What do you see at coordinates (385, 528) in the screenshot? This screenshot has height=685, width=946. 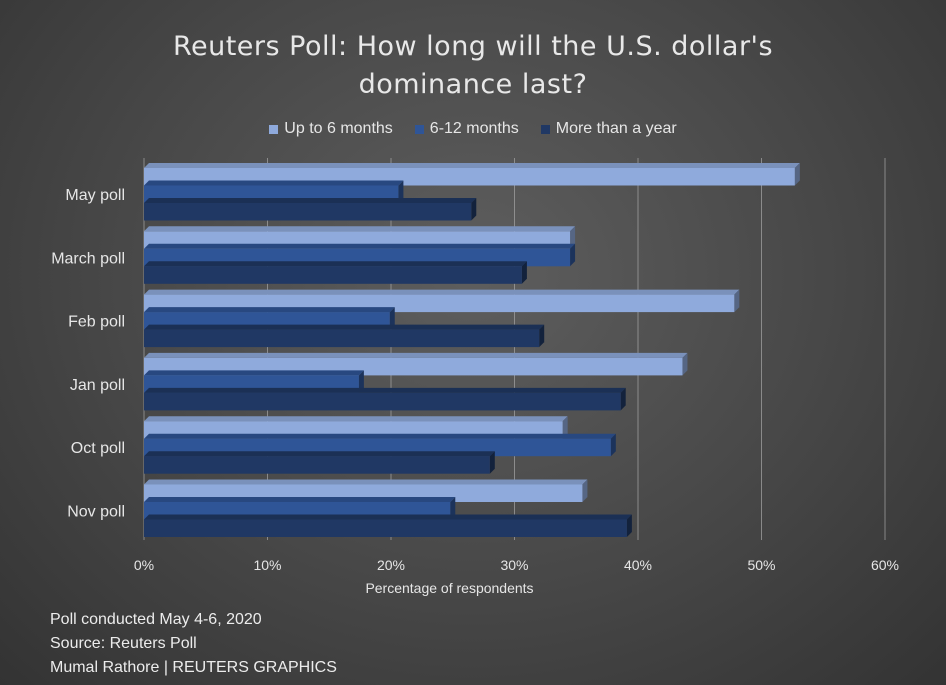 I see `bar-nov-poll-more-than-a-year` at bounding box center [385, 528].